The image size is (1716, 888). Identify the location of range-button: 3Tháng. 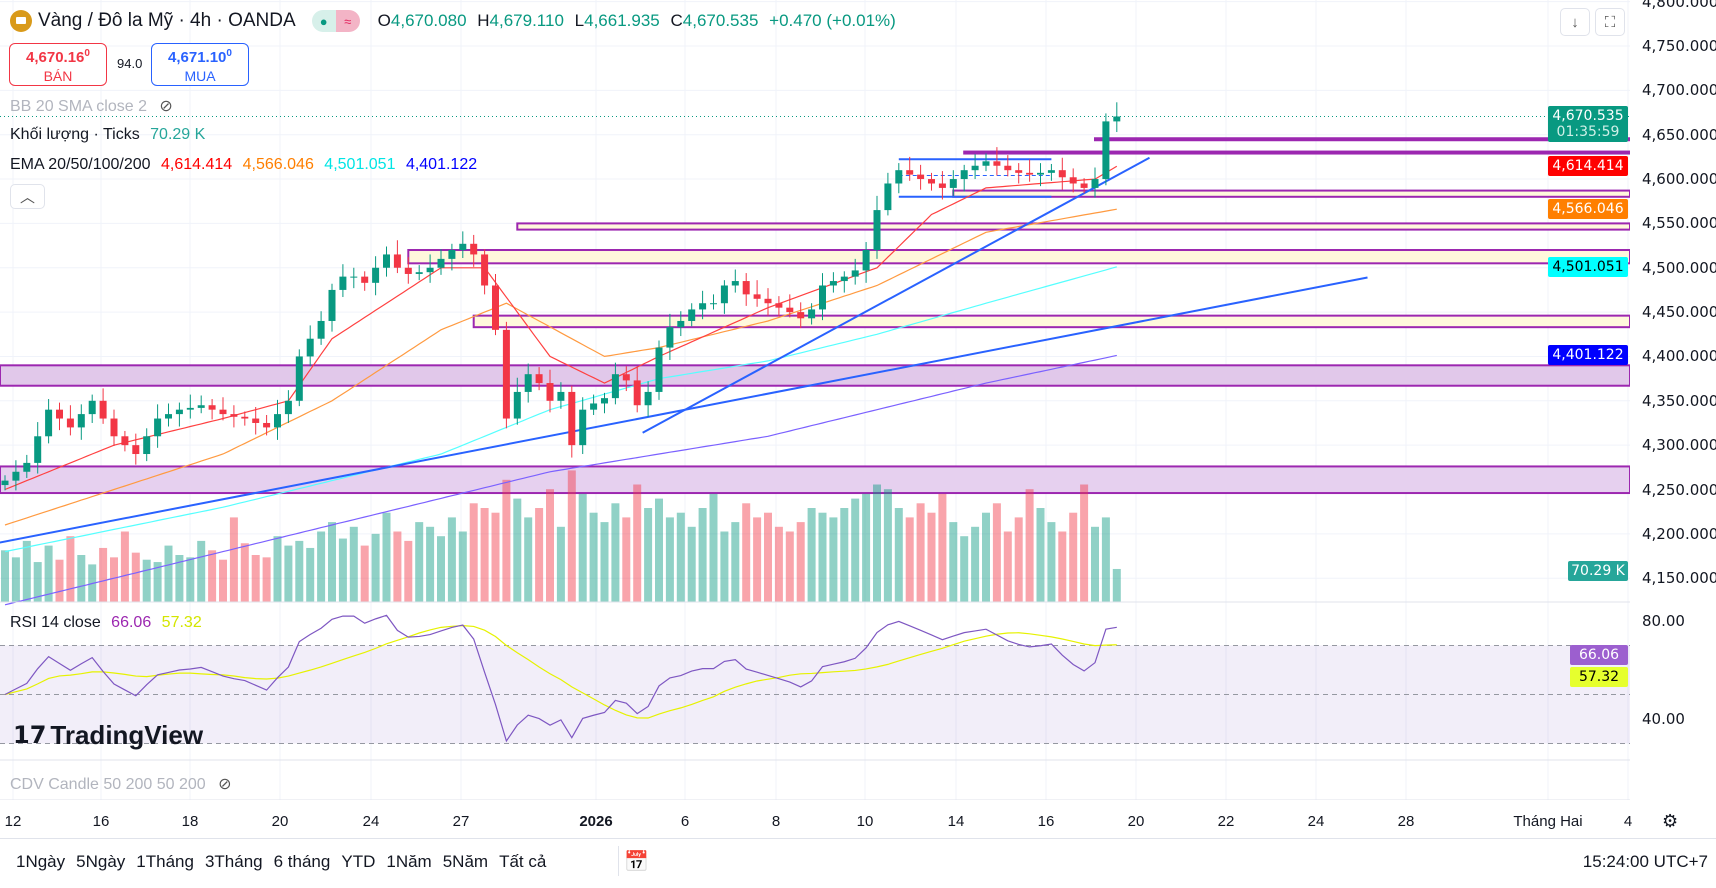
(233, 861).